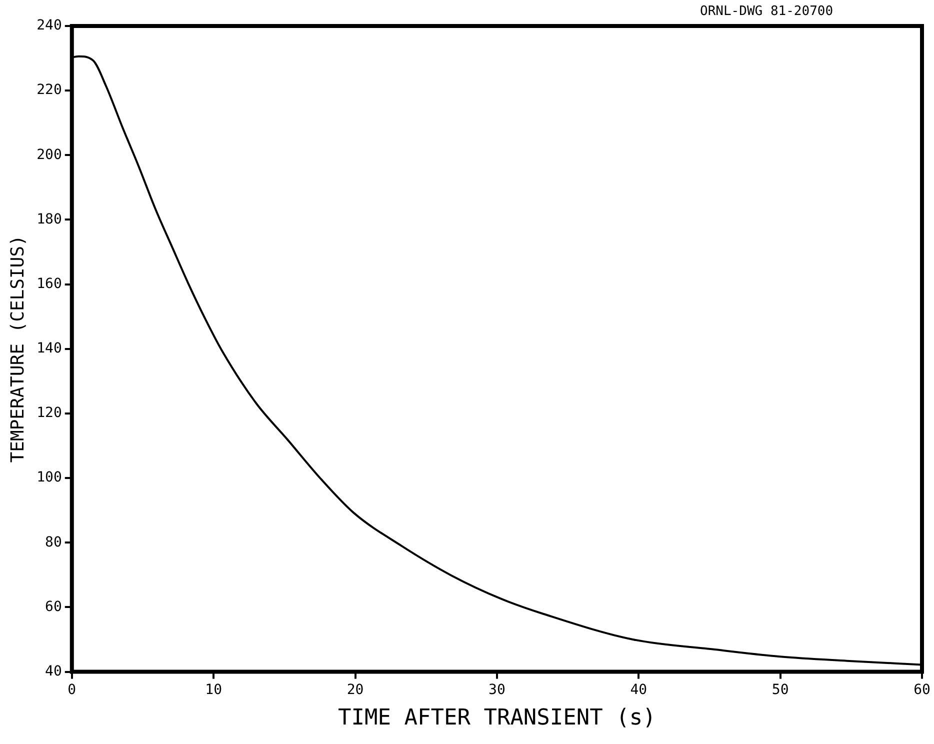 The image size is (934, 744). What do you see at coordinates (49, 284) in the screenshot?
I see `y-tick-label: 160` at bounding box center [49, 284].